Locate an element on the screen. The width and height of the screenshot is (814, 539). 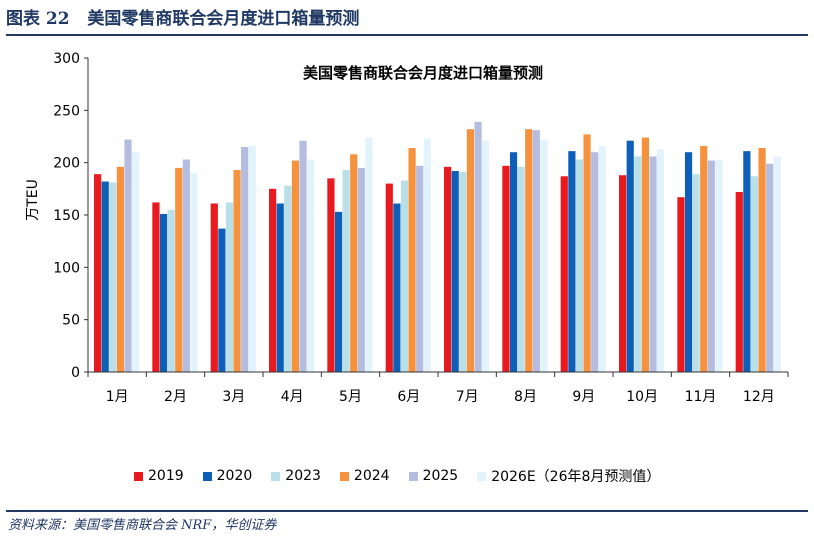
legend-item: 2026E（26年8月预测值） is located at coordinates (568, 476).